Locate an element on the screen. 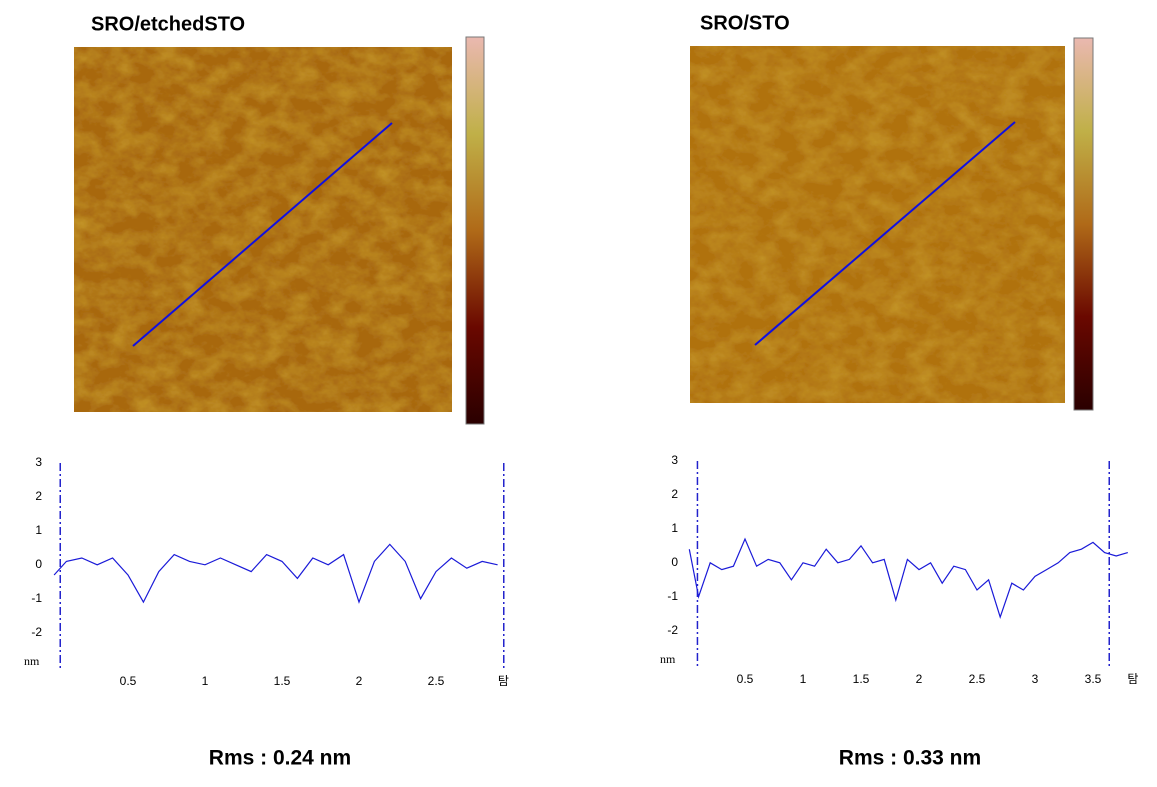 This screenshot has height=787, width=1157. rms-label: Rms : 0.24 nm is located at coordinates (280, 758).